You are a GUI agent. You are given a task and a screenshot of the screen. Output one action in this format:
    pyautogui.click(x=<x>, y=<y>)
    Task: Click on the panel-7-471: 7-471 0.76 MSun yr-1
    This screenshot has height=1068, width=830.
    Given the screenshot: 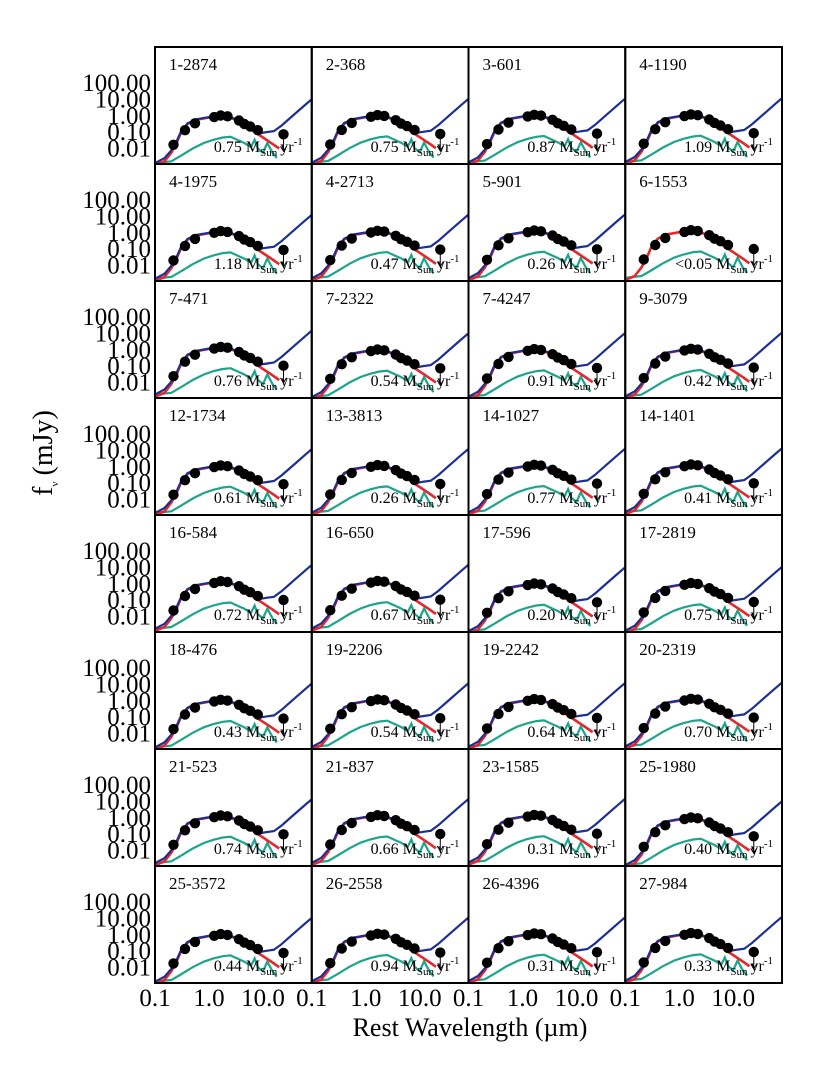 What is the action you would take?
    pyautogui.click(x=233, y=339)
    